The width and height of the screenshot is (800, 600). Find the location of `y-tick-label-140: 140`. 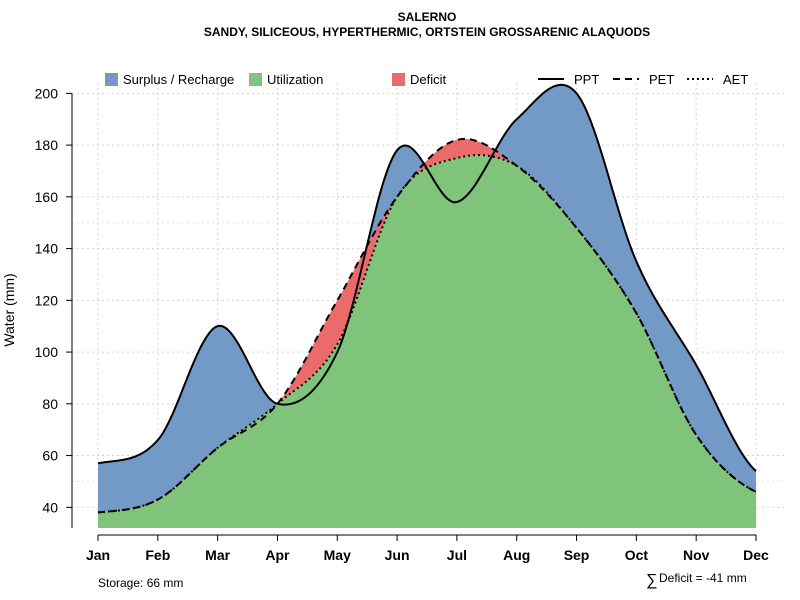

y-tick-label-140: 140 is located at coordinates (47, 249).